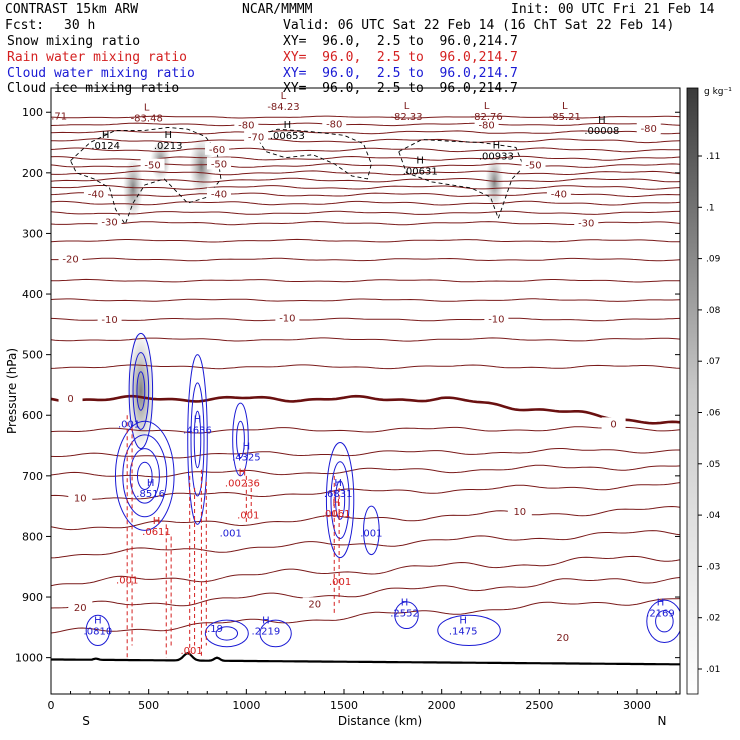 The image size is (740, 740). What do you see at coordinates (713, 670) in the screenshot?
I see `colorbar-tick-label: .01` at bounding box center [713, 670].